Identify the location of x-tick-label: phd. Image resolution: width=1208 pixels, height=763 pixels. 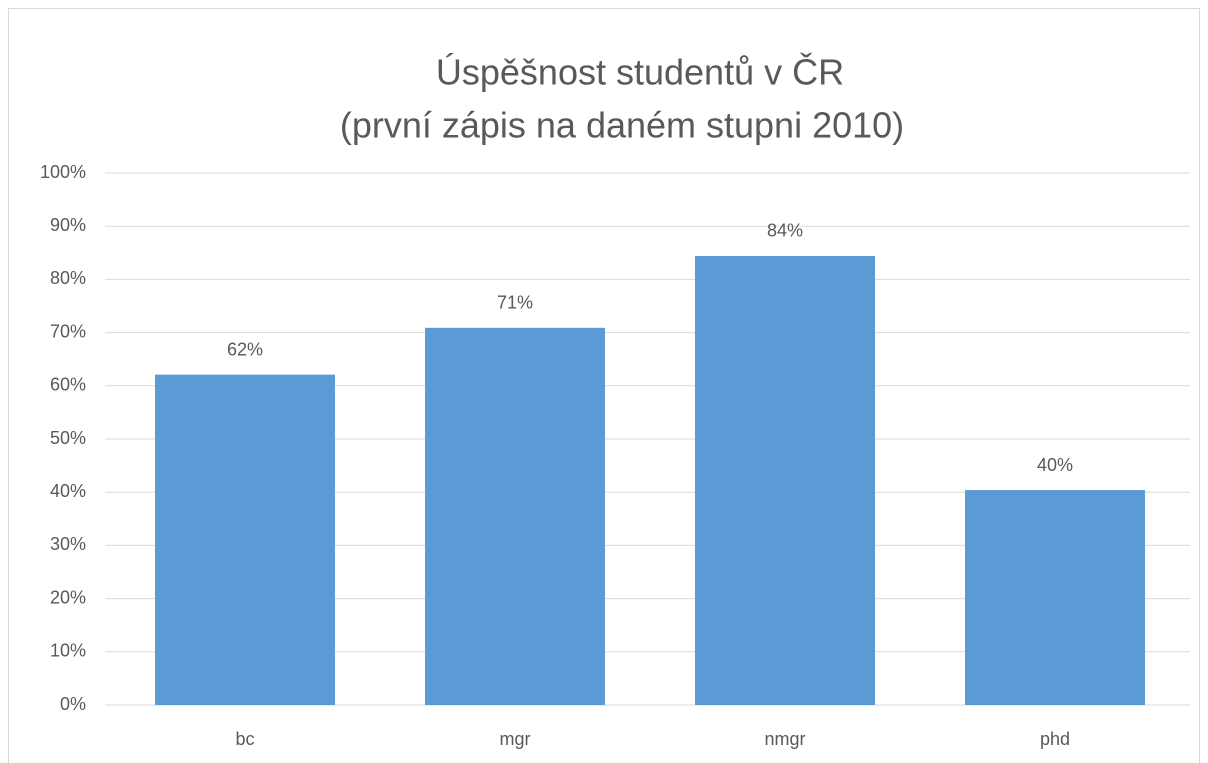
(1055, 739).